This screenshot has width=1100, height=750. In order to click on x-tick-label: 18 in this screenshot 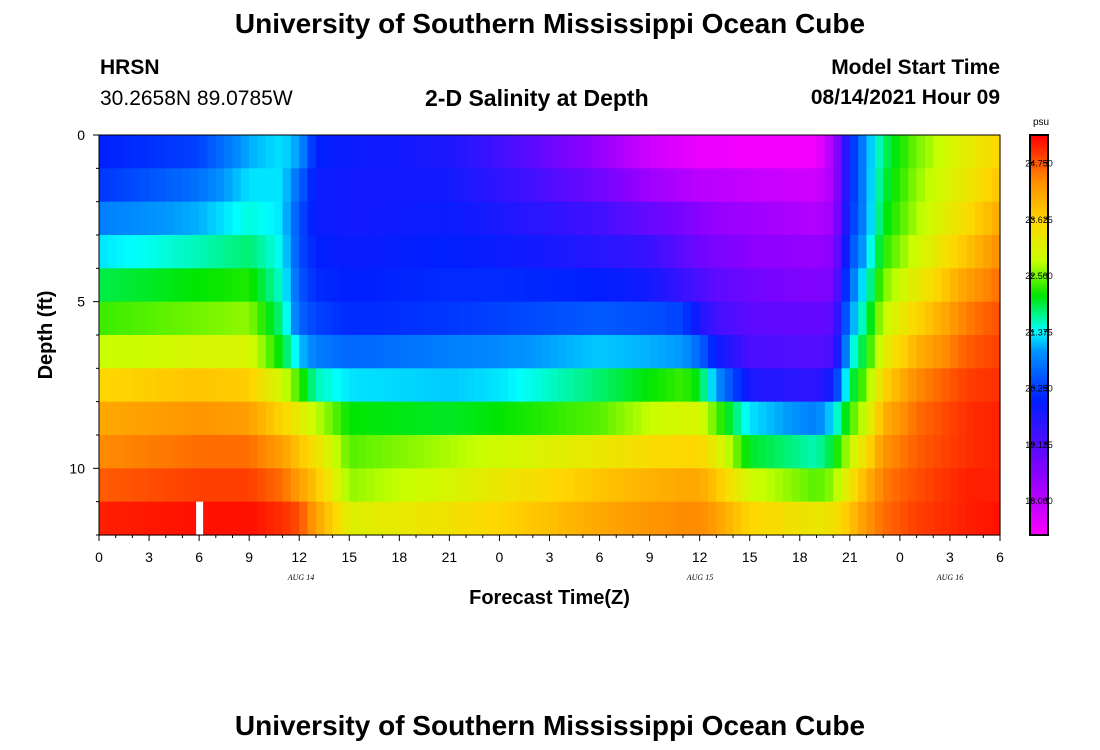, I will do `click(400, 557)`.